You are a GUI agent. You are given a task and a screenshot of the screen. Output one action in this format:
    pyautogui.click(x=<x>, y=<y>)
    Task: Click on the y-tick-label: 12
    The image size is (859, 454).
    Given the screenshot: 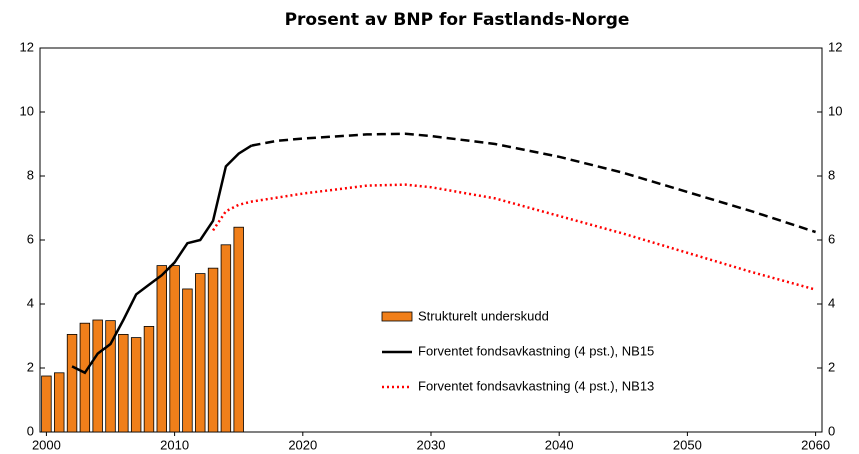 What is the action you would take?
    pyautogui.click(x=27, y=46)
    